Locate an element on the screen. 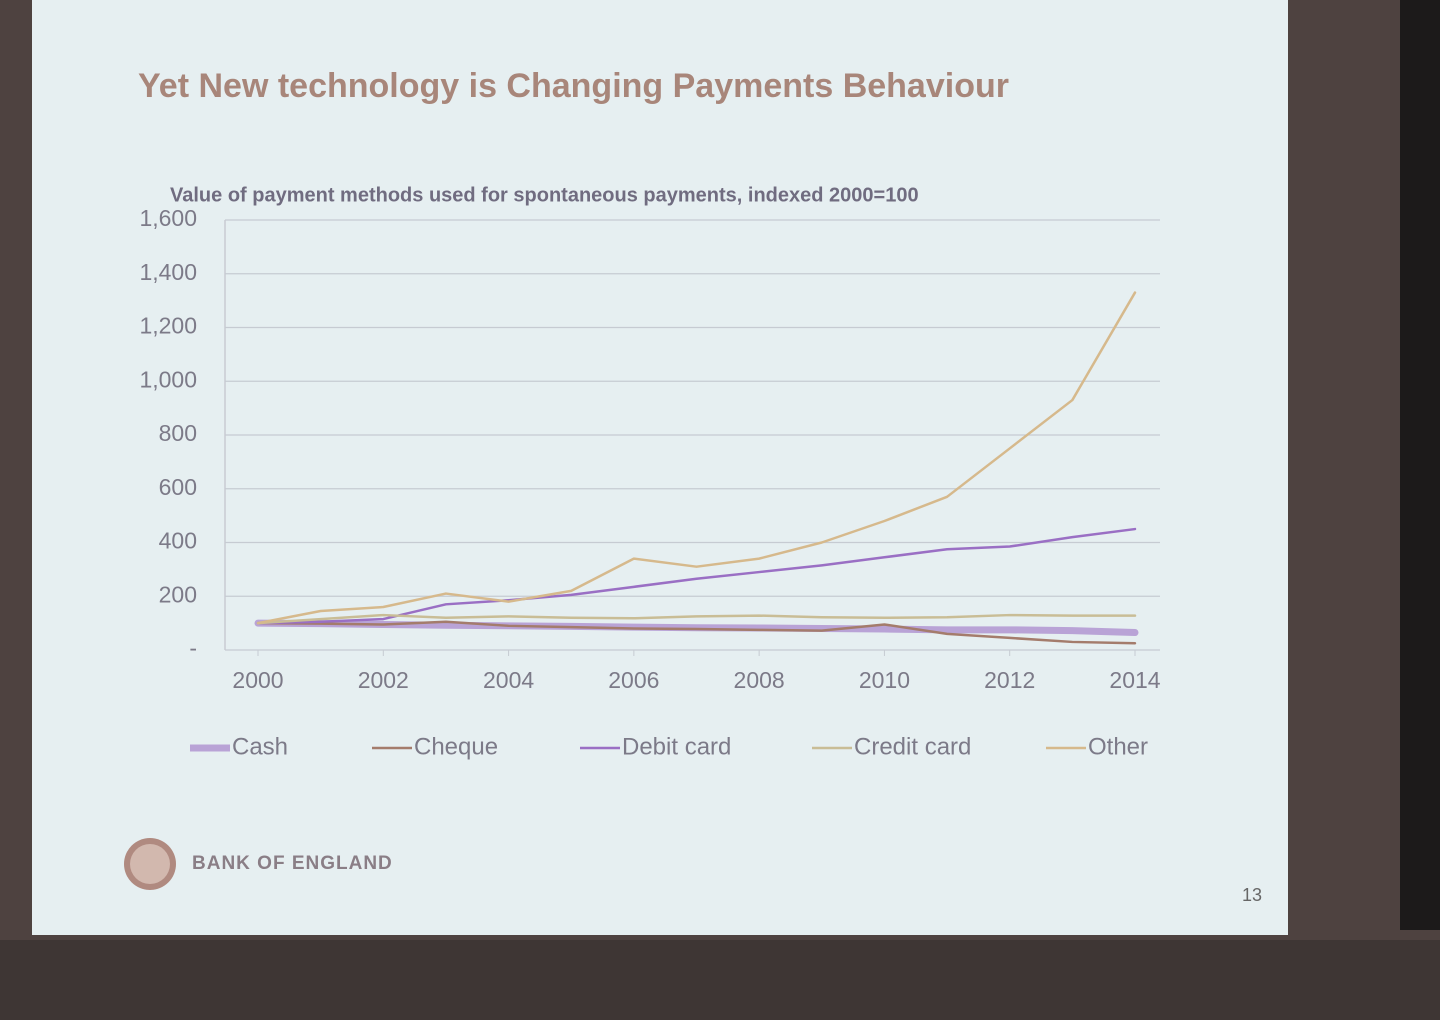 The image size is (1440, 1020). logo-inner is located at coordinates (150, 864).